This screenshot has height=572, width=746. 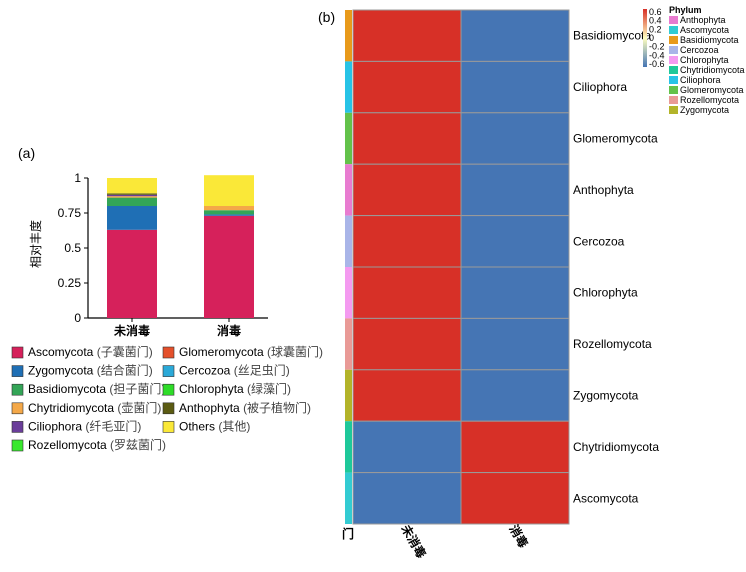 What do you see at coordinates (518, 536) in the screenshot?
I see `column-label: 消毒` at bounding box center [518, 536].